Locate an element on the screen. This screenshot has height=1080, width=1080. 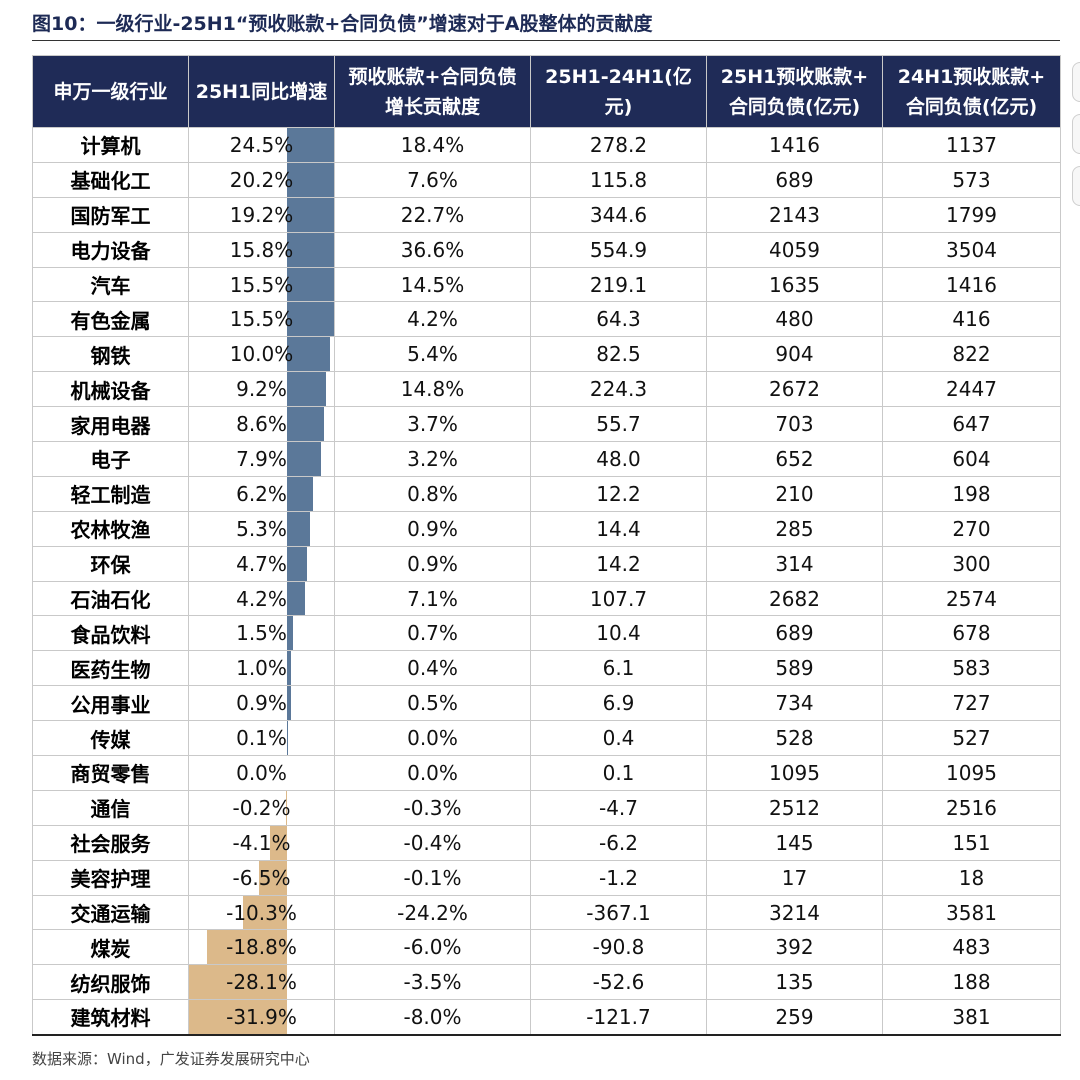
table-row: 国防军工 19.2% 22.7% 344.6 2143 1799 is located at coordinates (546, 214).